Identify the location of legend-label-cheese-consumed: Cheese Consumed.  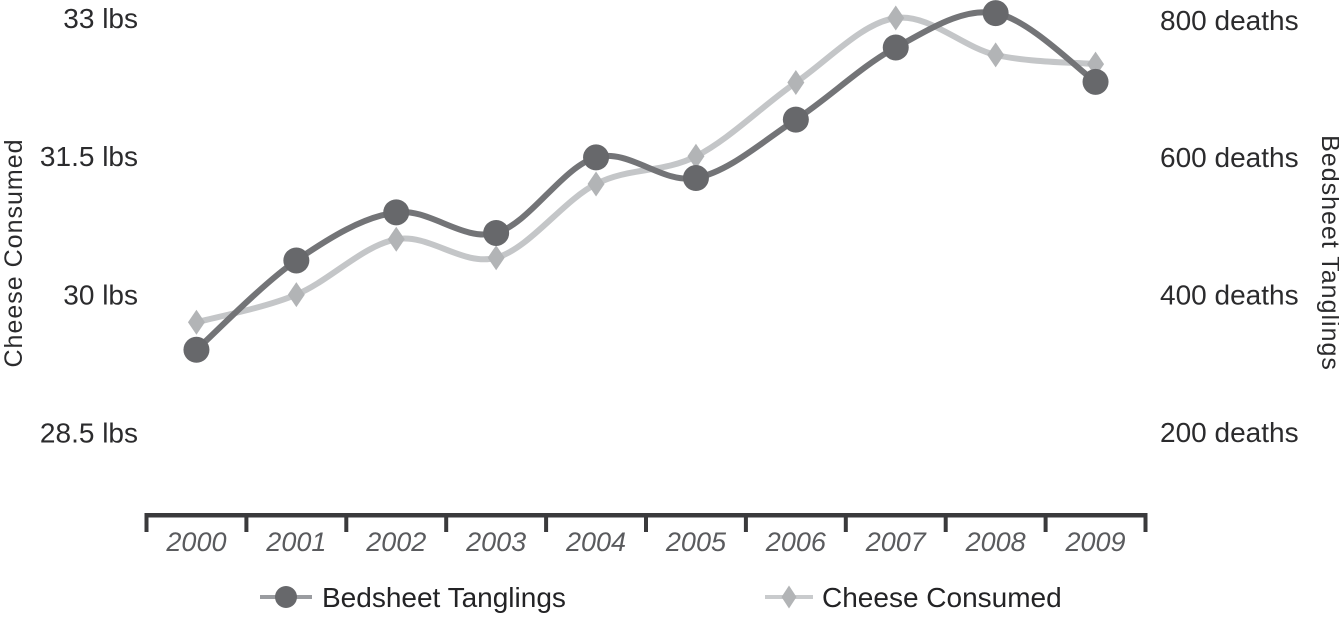
(942, 597).